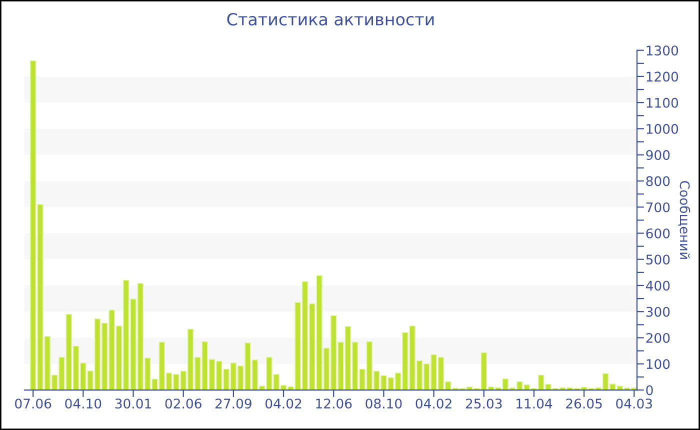  What do you see at coordinates (649, 390) in the screenshot?
I see `y-tick-label: 0` at bounding box center [649, 390].